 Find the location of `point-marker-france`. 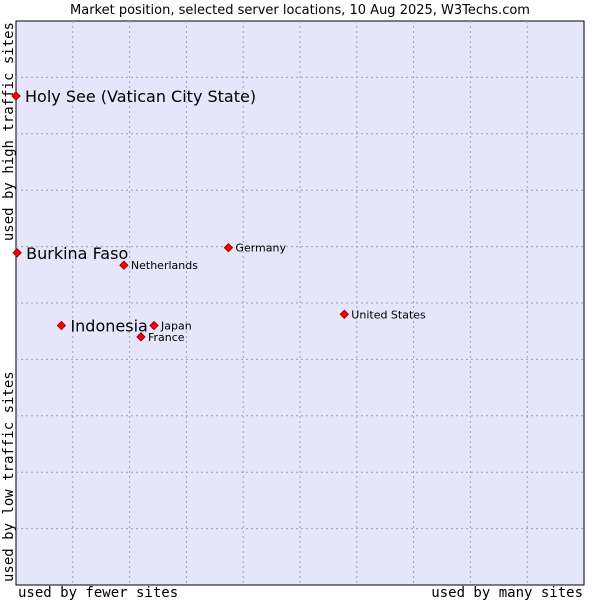

point-marker-france is located at coordinates (141, 337).